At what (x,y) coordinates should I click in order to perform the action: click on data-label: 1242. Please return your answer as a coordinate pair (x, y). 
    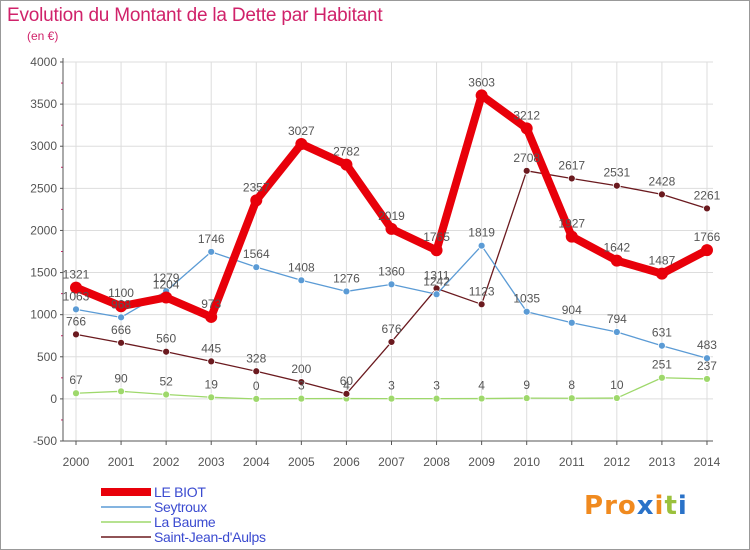
    Looking at the image, I should click on (436, 281).